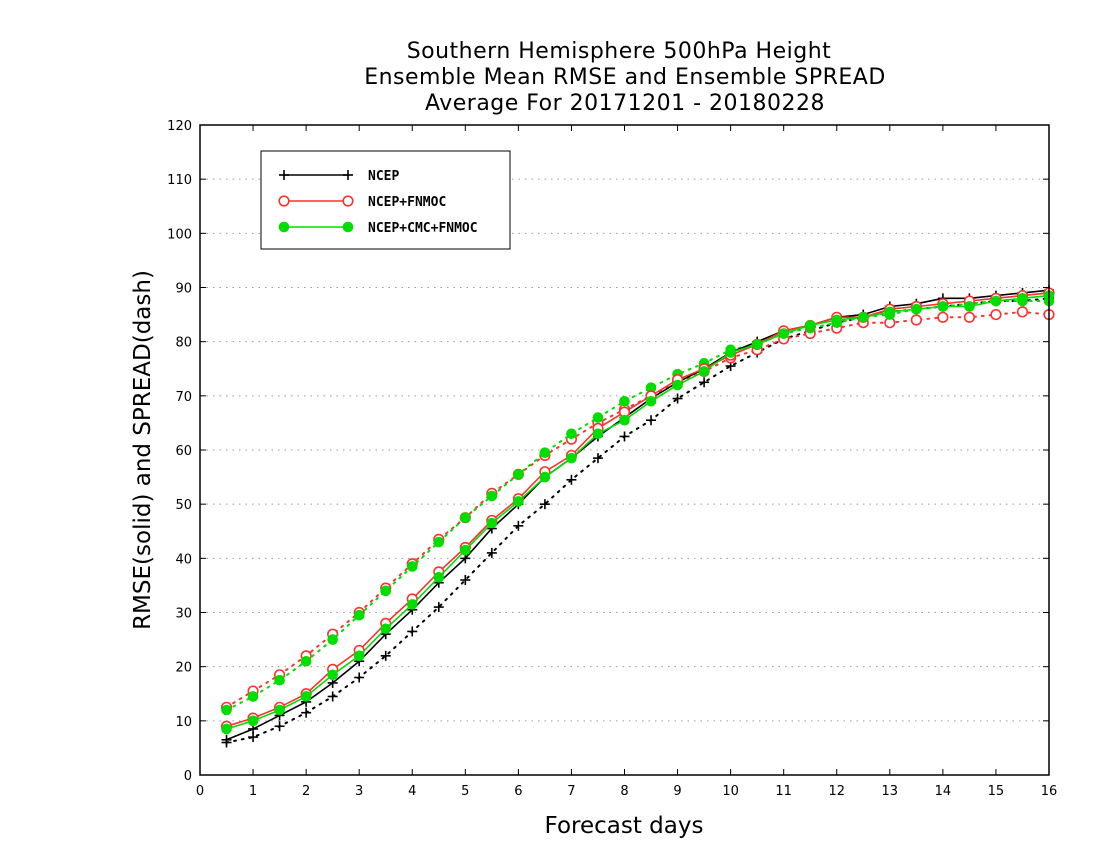  What do you see at coordinates (385, 200) in the screenshot?
I see `legend: NCEP NCEP+FNMOC NCEP+CMC+FNMOC` at bounding box center [385, 200].